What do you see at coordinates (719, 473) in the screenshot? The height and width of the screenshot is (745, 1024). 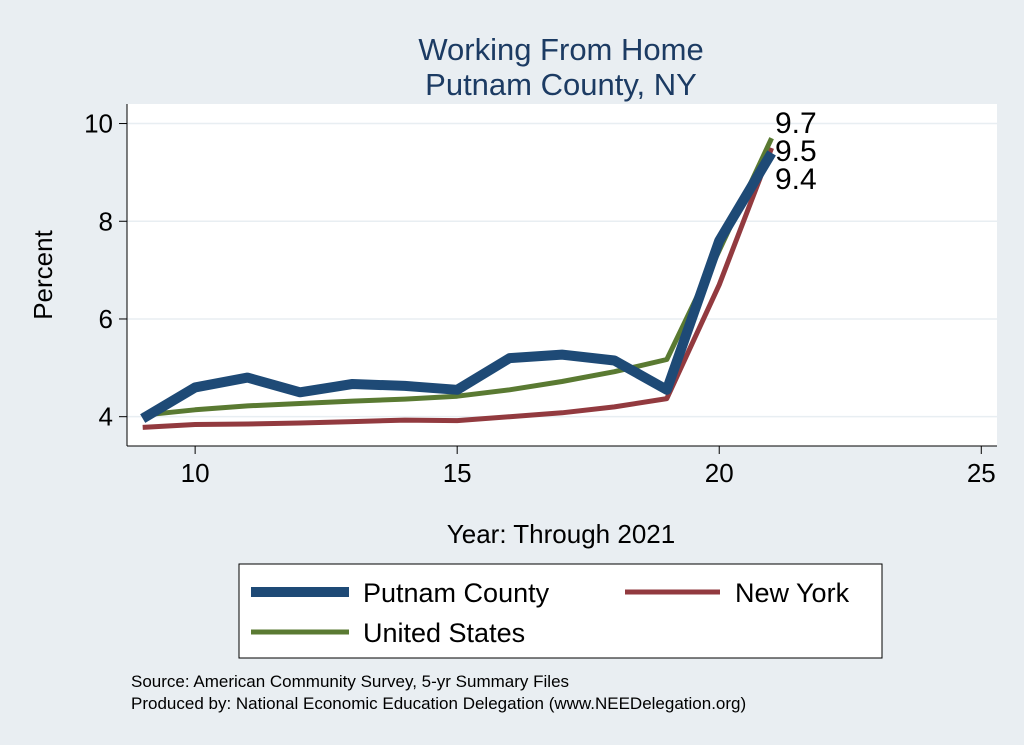 I see `x-tick-label: 20` at bounding box center [719, 473].